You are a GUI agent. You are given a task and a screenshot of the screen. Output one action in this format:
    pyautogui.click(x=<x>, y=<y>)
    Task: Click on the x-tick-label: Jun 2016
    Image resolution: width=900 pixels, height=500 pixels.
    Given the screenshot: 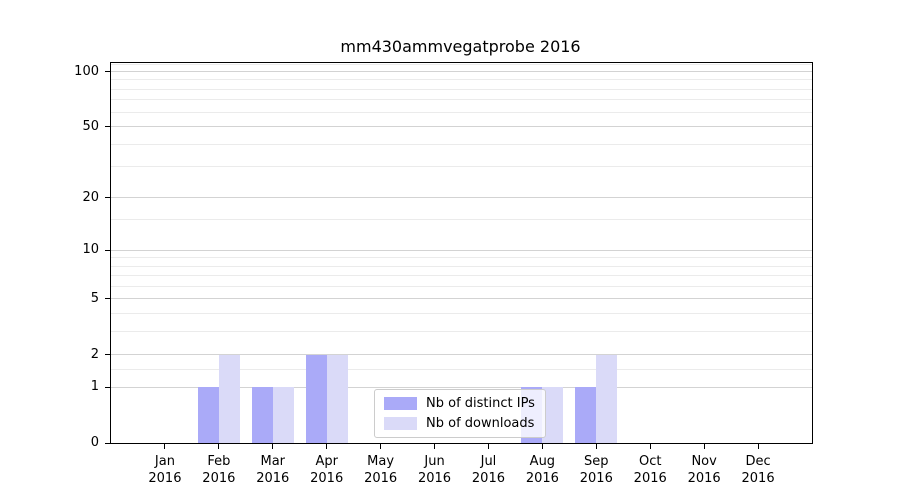 What is the action you would take?
    pyautogui.click(x=434, y=470)
    